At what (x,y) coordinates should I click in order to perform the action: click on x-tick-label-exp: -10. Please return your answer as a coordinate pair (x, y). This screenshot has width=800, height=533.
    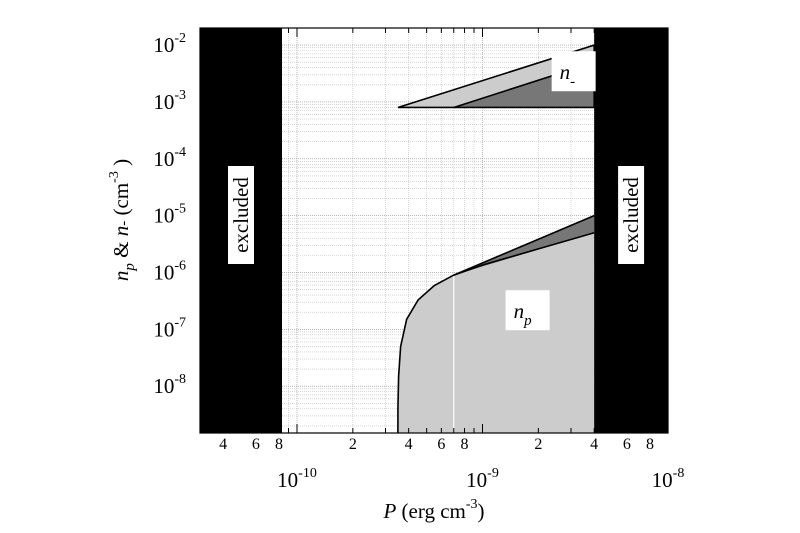
    Looking at the image, I should click on (307, 473).